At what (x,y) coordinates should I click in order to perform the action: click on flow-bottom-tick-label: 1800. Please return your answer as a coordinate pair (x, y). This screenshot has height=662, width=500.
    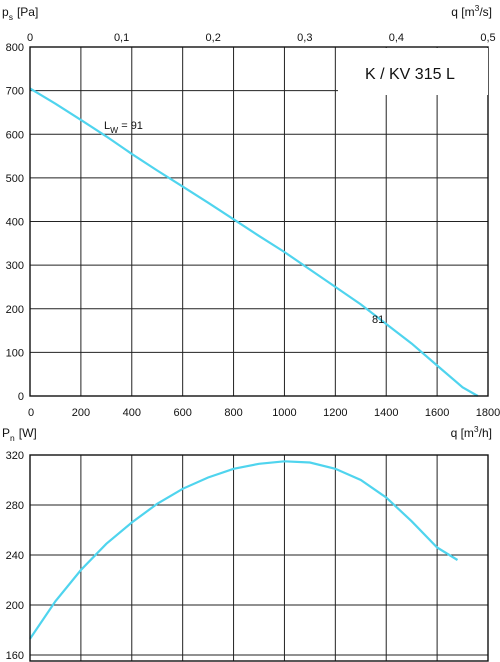
    Looking at the image, I should click on (488, 413).